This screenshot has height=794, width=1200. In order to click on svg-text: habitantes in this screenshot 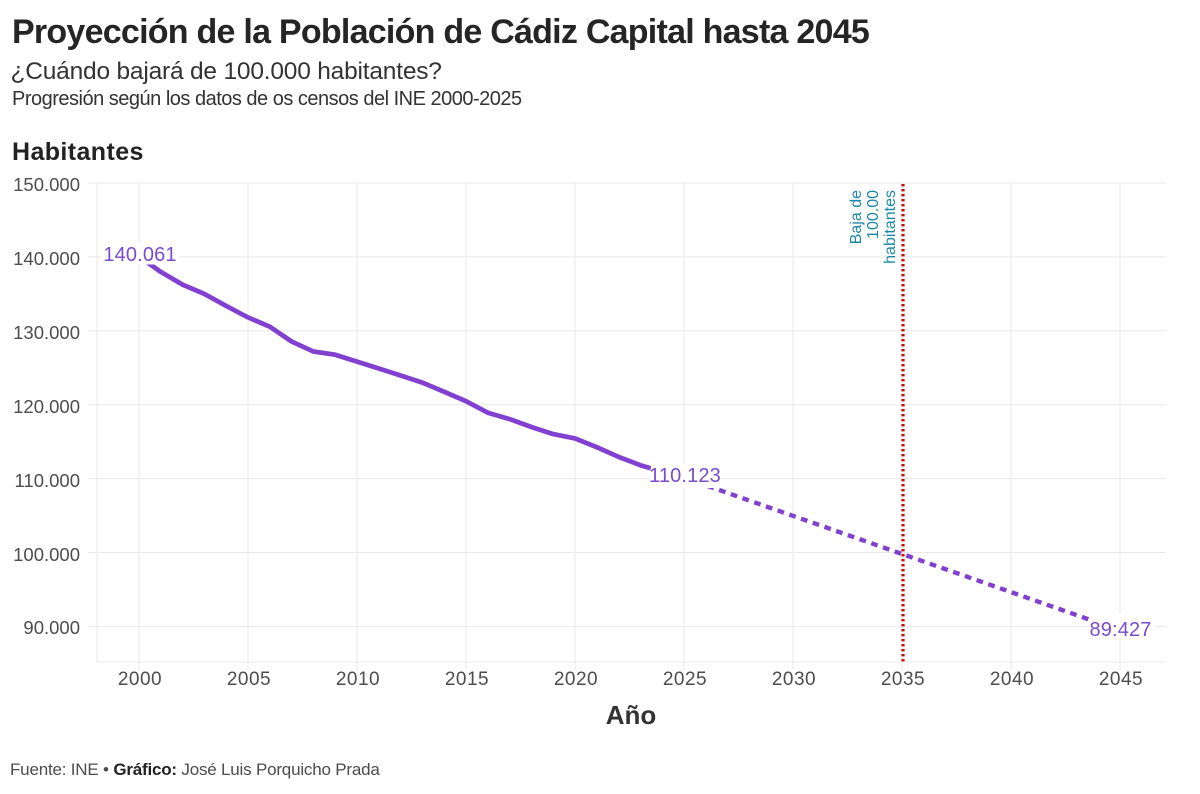, I will do `click(890, 227)`.